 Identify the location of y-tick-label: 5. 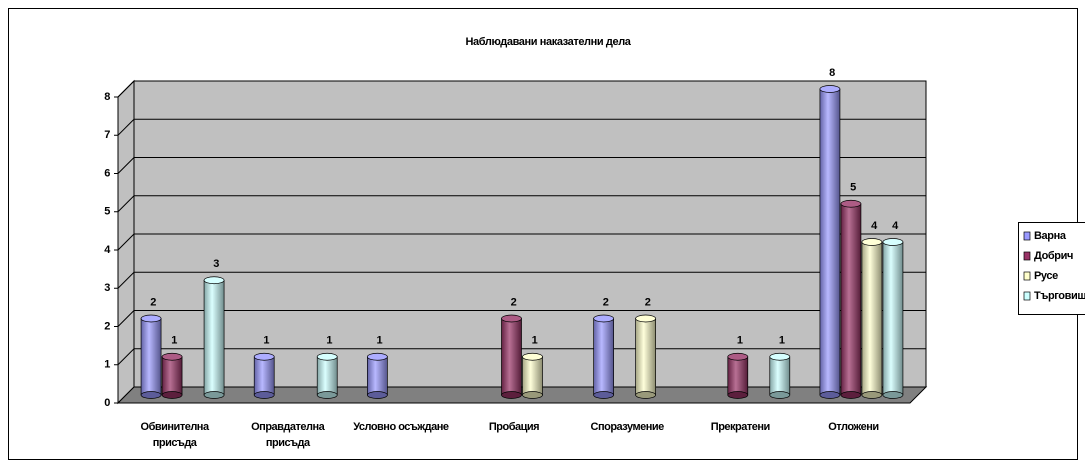
(107, 212).